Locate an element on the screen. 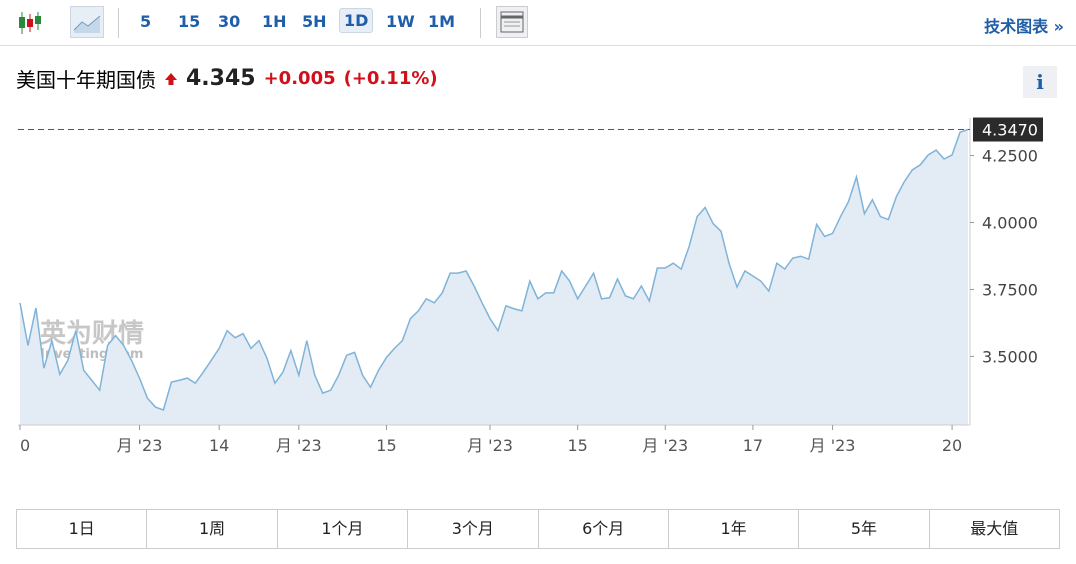 This screenshot has width=1076, height=564. price: 4.345 is located at coordinates (221, 78).